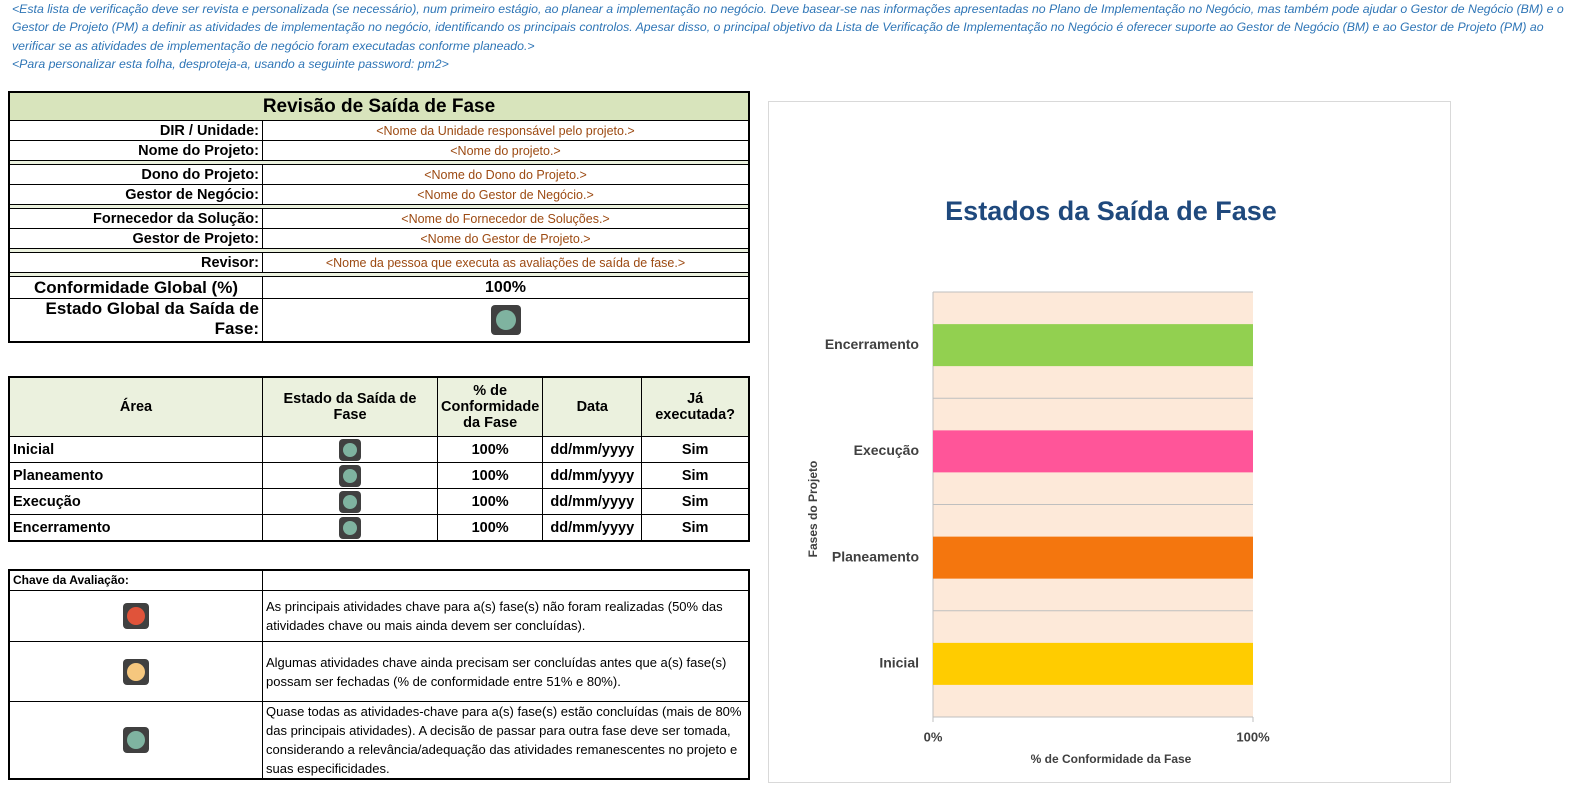 This screenshot has height=792, width=1582. I want to click on field-value: <Nome do Fornecedor de Soluções.>, so click(506, 218).